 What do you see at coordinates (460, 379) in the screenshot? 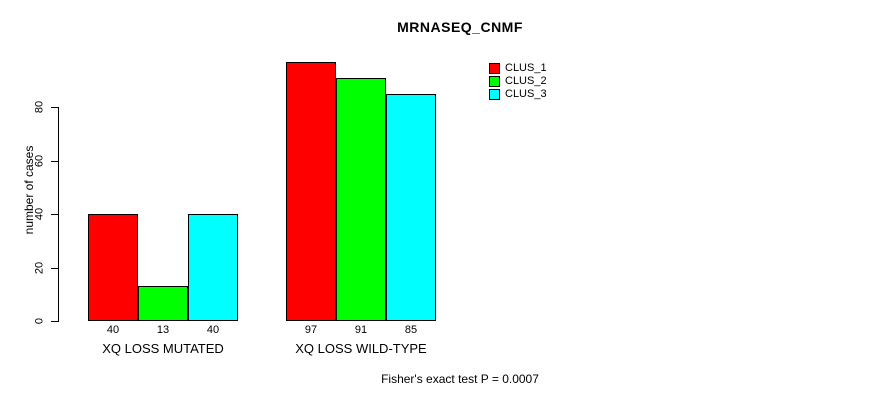
I see `subtitle-text: Fisher's exact test P = 0.0007` at bounding box center [460, 379].